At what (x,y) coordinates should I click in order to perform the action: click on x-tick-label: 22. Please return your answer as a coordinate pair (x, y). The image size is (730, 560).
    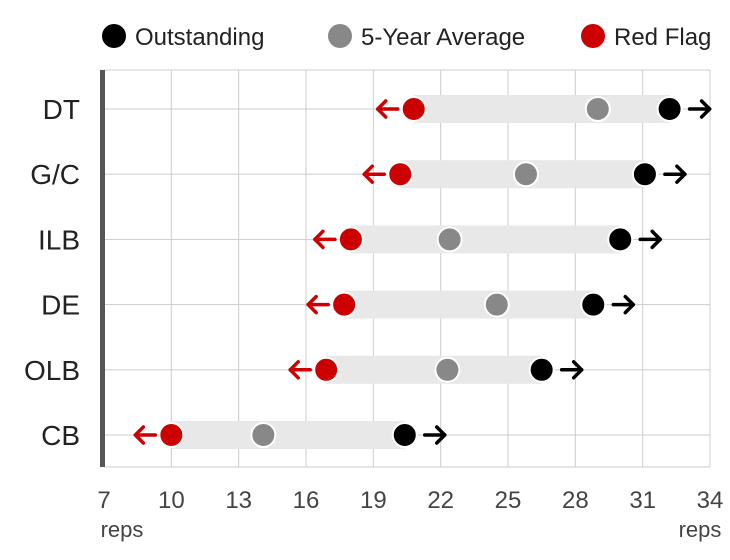
    Looking at the image, I should click on (440, 500).